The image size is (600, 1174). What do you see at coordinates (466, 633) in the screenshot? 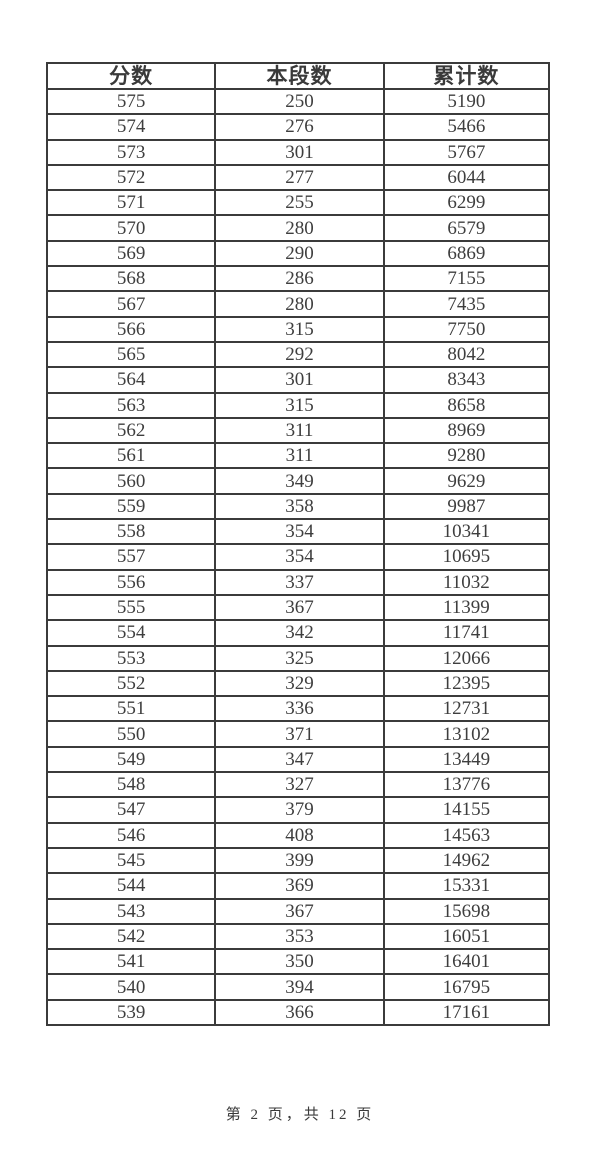
I see `cell-cumulative-count: 11741` at bounding box center [466, 633].